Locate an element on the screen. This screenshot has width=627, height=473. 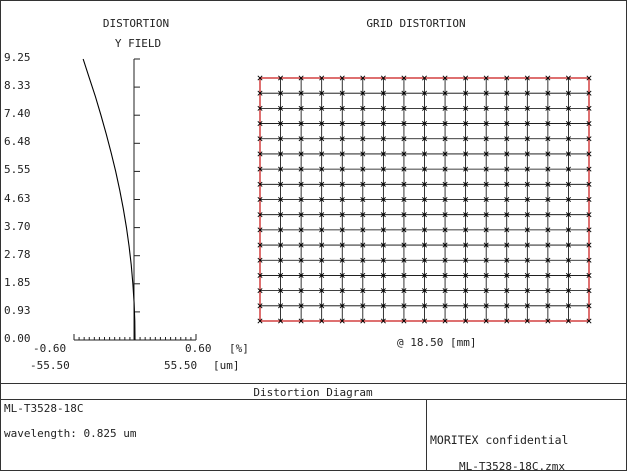
y-tick-label: 0.00 is located at coordinates (17, 338).